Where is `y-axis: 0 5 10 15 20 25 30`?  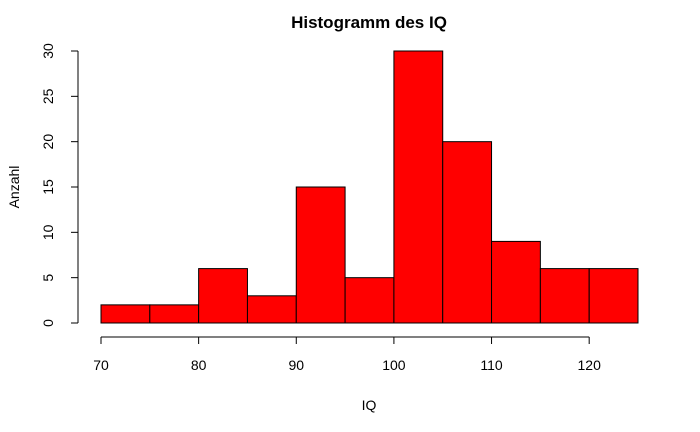
y-axis: 0 5 10 15 20 25 30 is located at coordinates (59, 185).